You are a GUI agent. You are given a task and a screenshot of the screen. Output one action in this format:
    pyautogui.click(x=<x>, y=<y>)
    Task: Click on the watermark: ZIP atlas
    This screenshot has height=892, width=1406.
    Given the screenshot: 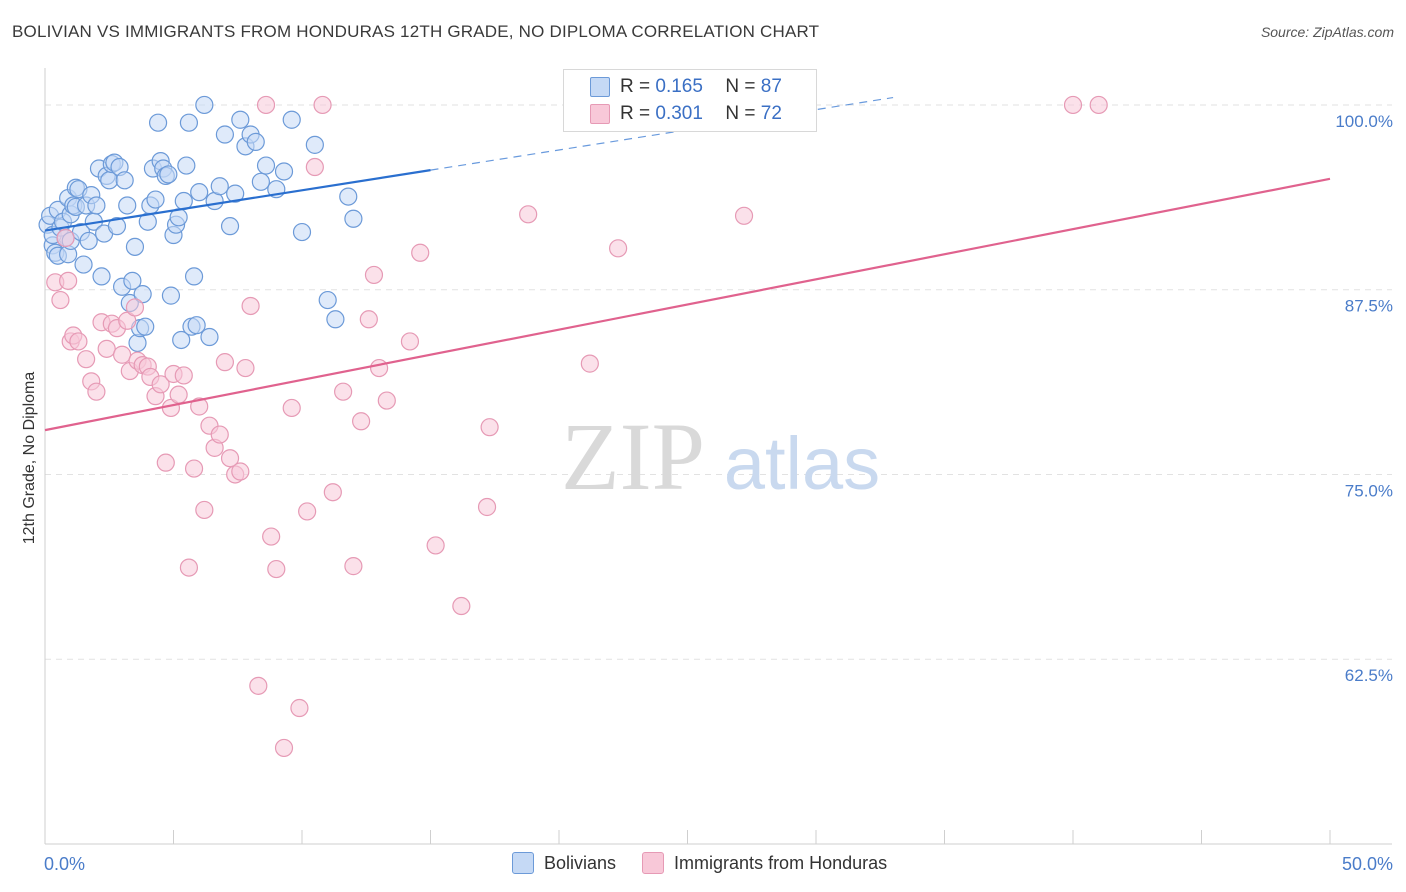 What is the action you would take?
    pyautogui.click(x=720, y=456)
    